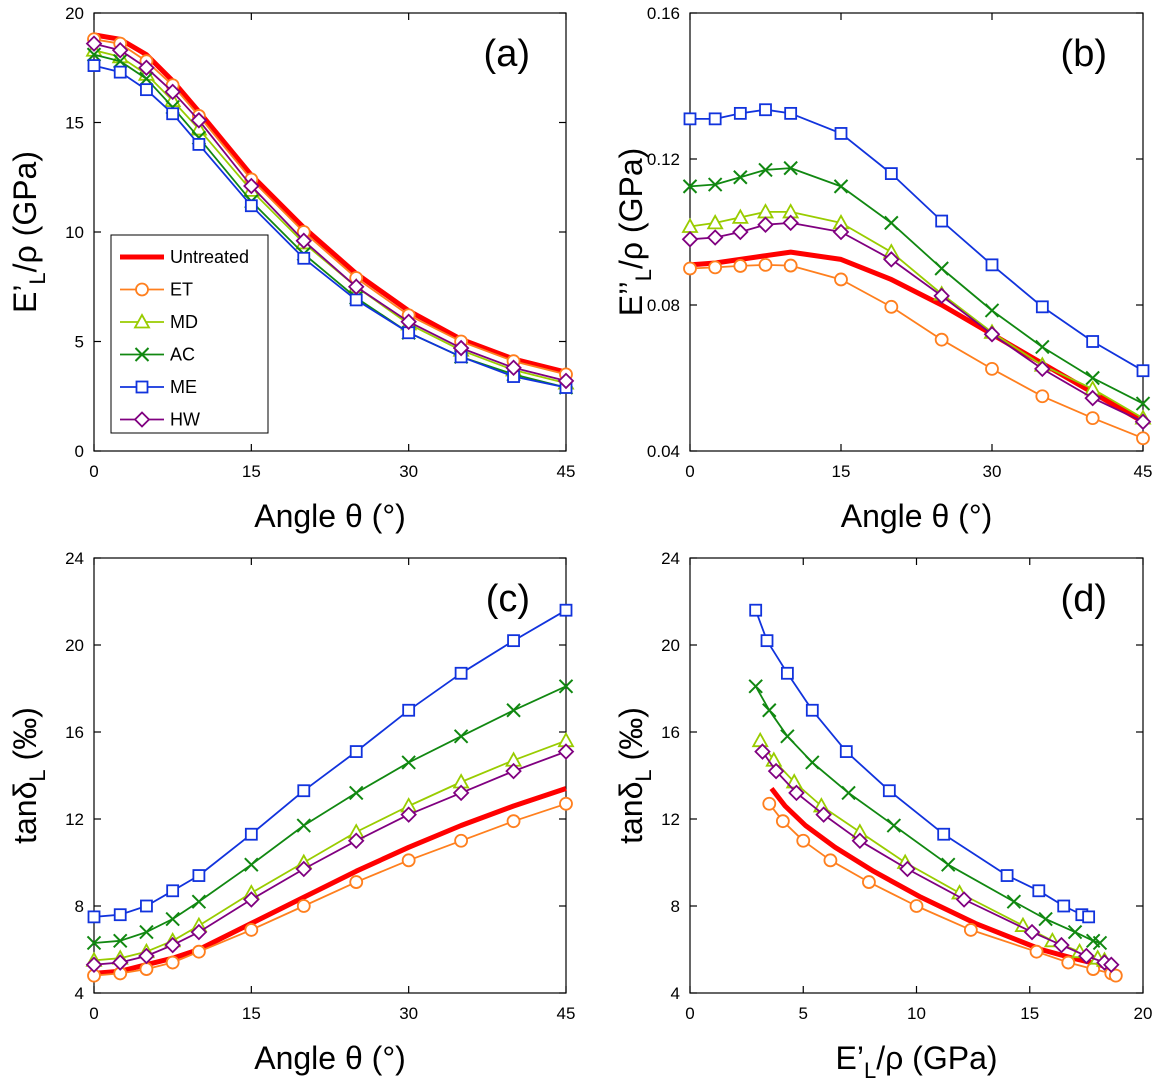 This screenshot has height=1091, width=1166. What do you see at coordinates (79, 451) in the screenshot?
I see `y-tick-label: 0` at bounding box center [79, 451].